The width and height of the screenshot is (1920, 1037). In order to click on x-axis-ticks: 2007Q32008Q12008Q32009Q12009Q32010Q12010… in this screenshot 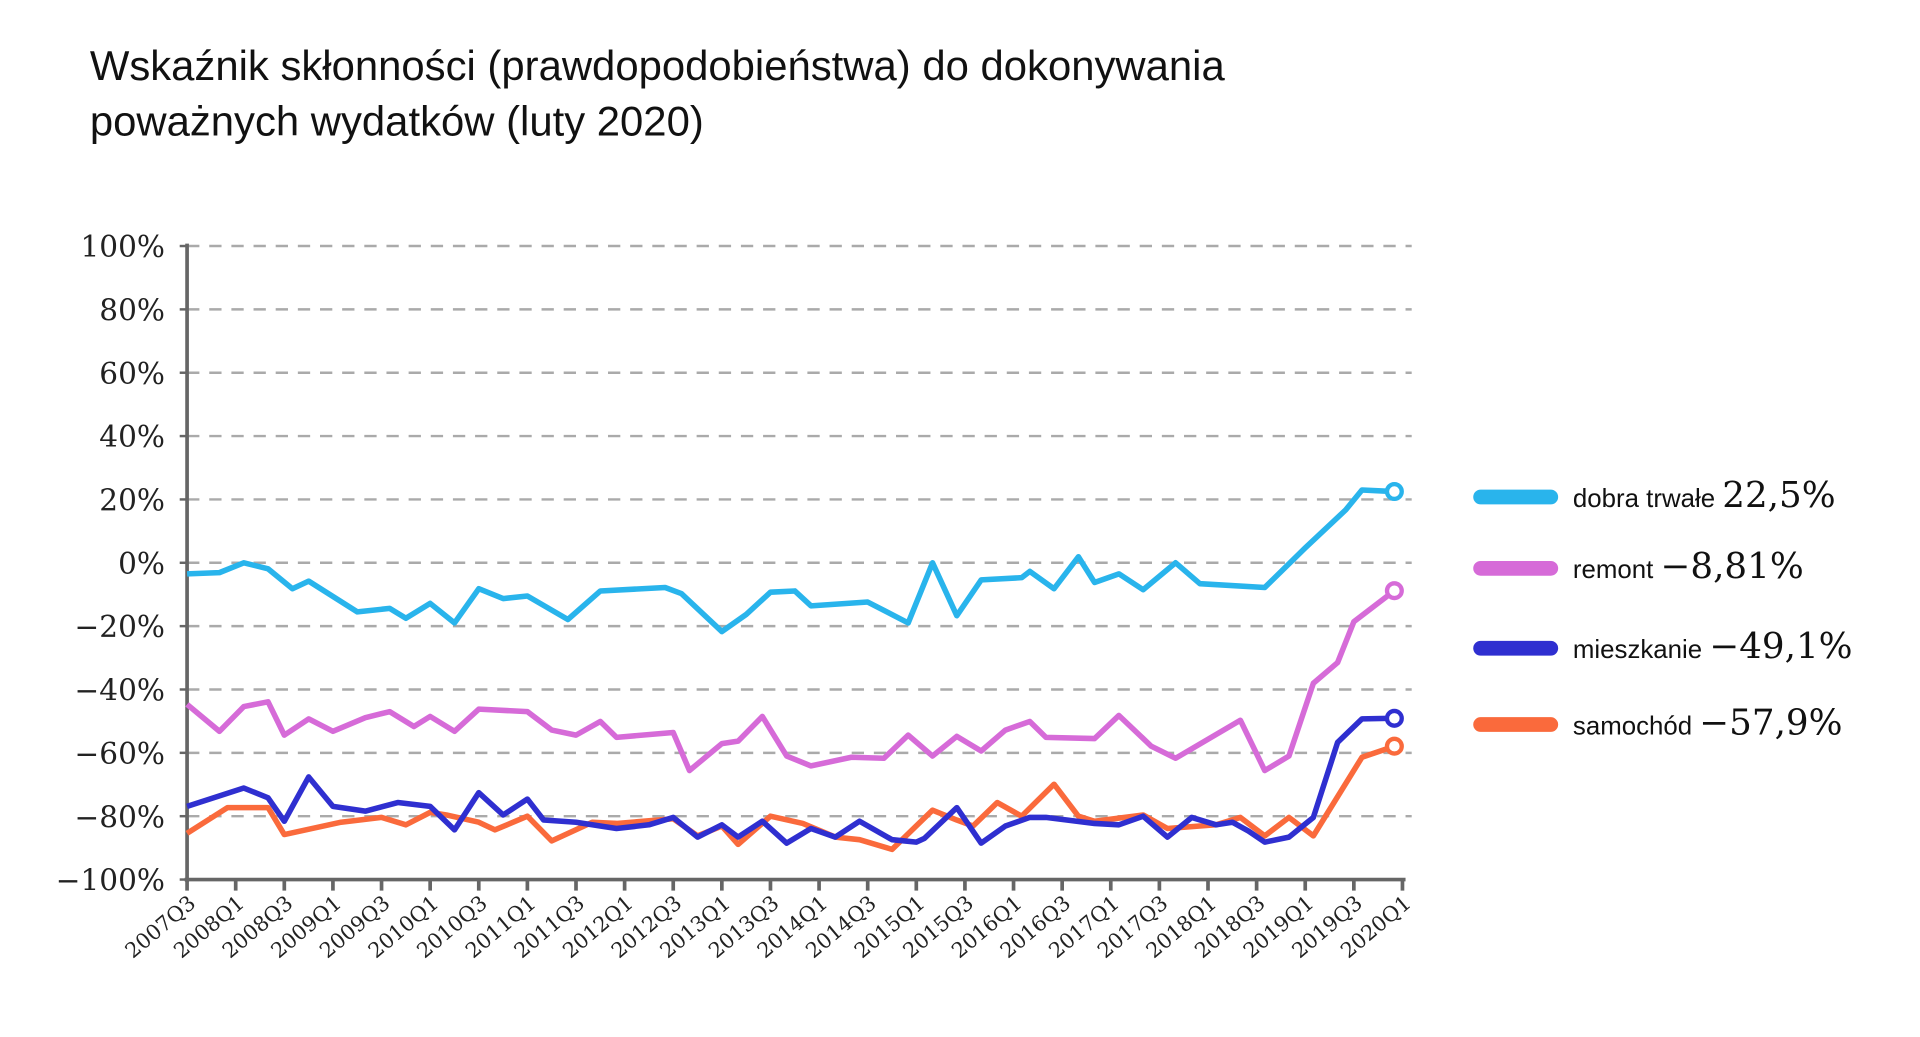, I will do `click(768, 921)`.